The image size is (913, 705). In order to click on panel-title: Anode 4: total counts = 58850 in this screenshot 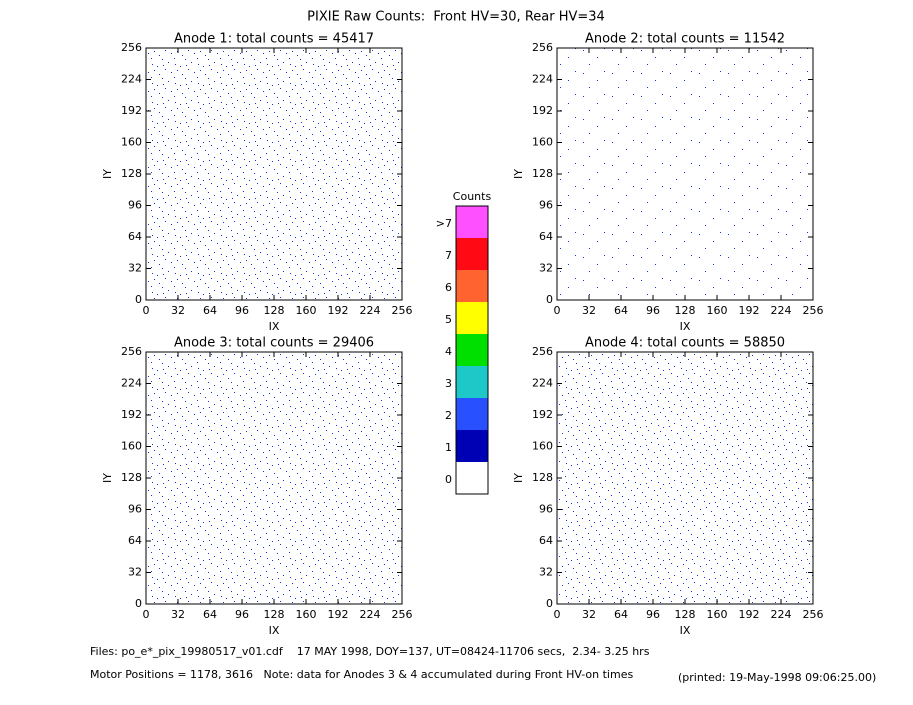, I will do `click(685, 343)`.